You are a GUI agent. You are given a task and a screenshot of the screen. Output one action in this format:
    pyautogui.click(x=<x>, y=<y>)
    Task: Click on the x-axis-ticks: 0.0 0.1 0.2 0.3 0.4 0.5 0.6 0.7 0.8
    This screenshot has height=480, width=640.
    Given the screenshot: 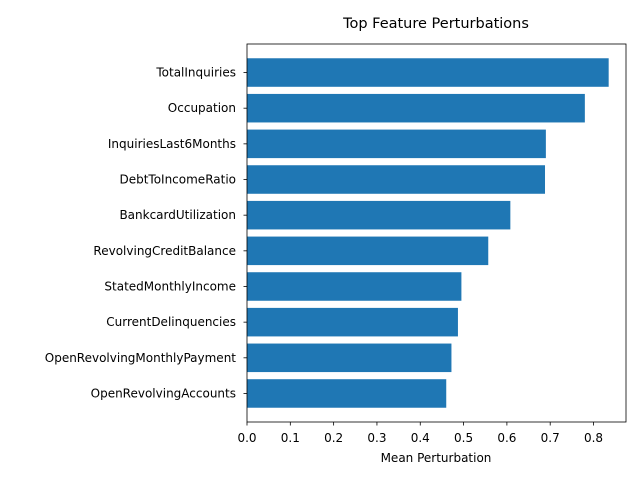 What is the action you would take?
    pyautogui.click(x=420, y=433)
    